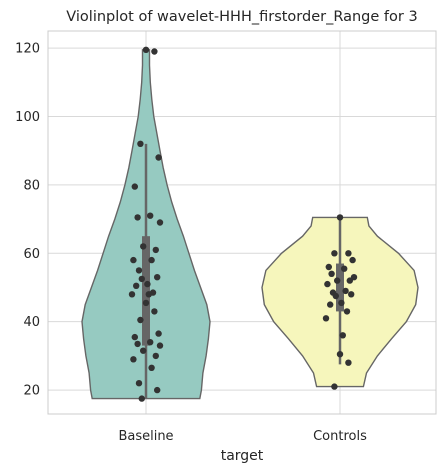  Describe the element at coordinates (340, 287) in the screenshot. I see `iqr-box-controls` at that location.